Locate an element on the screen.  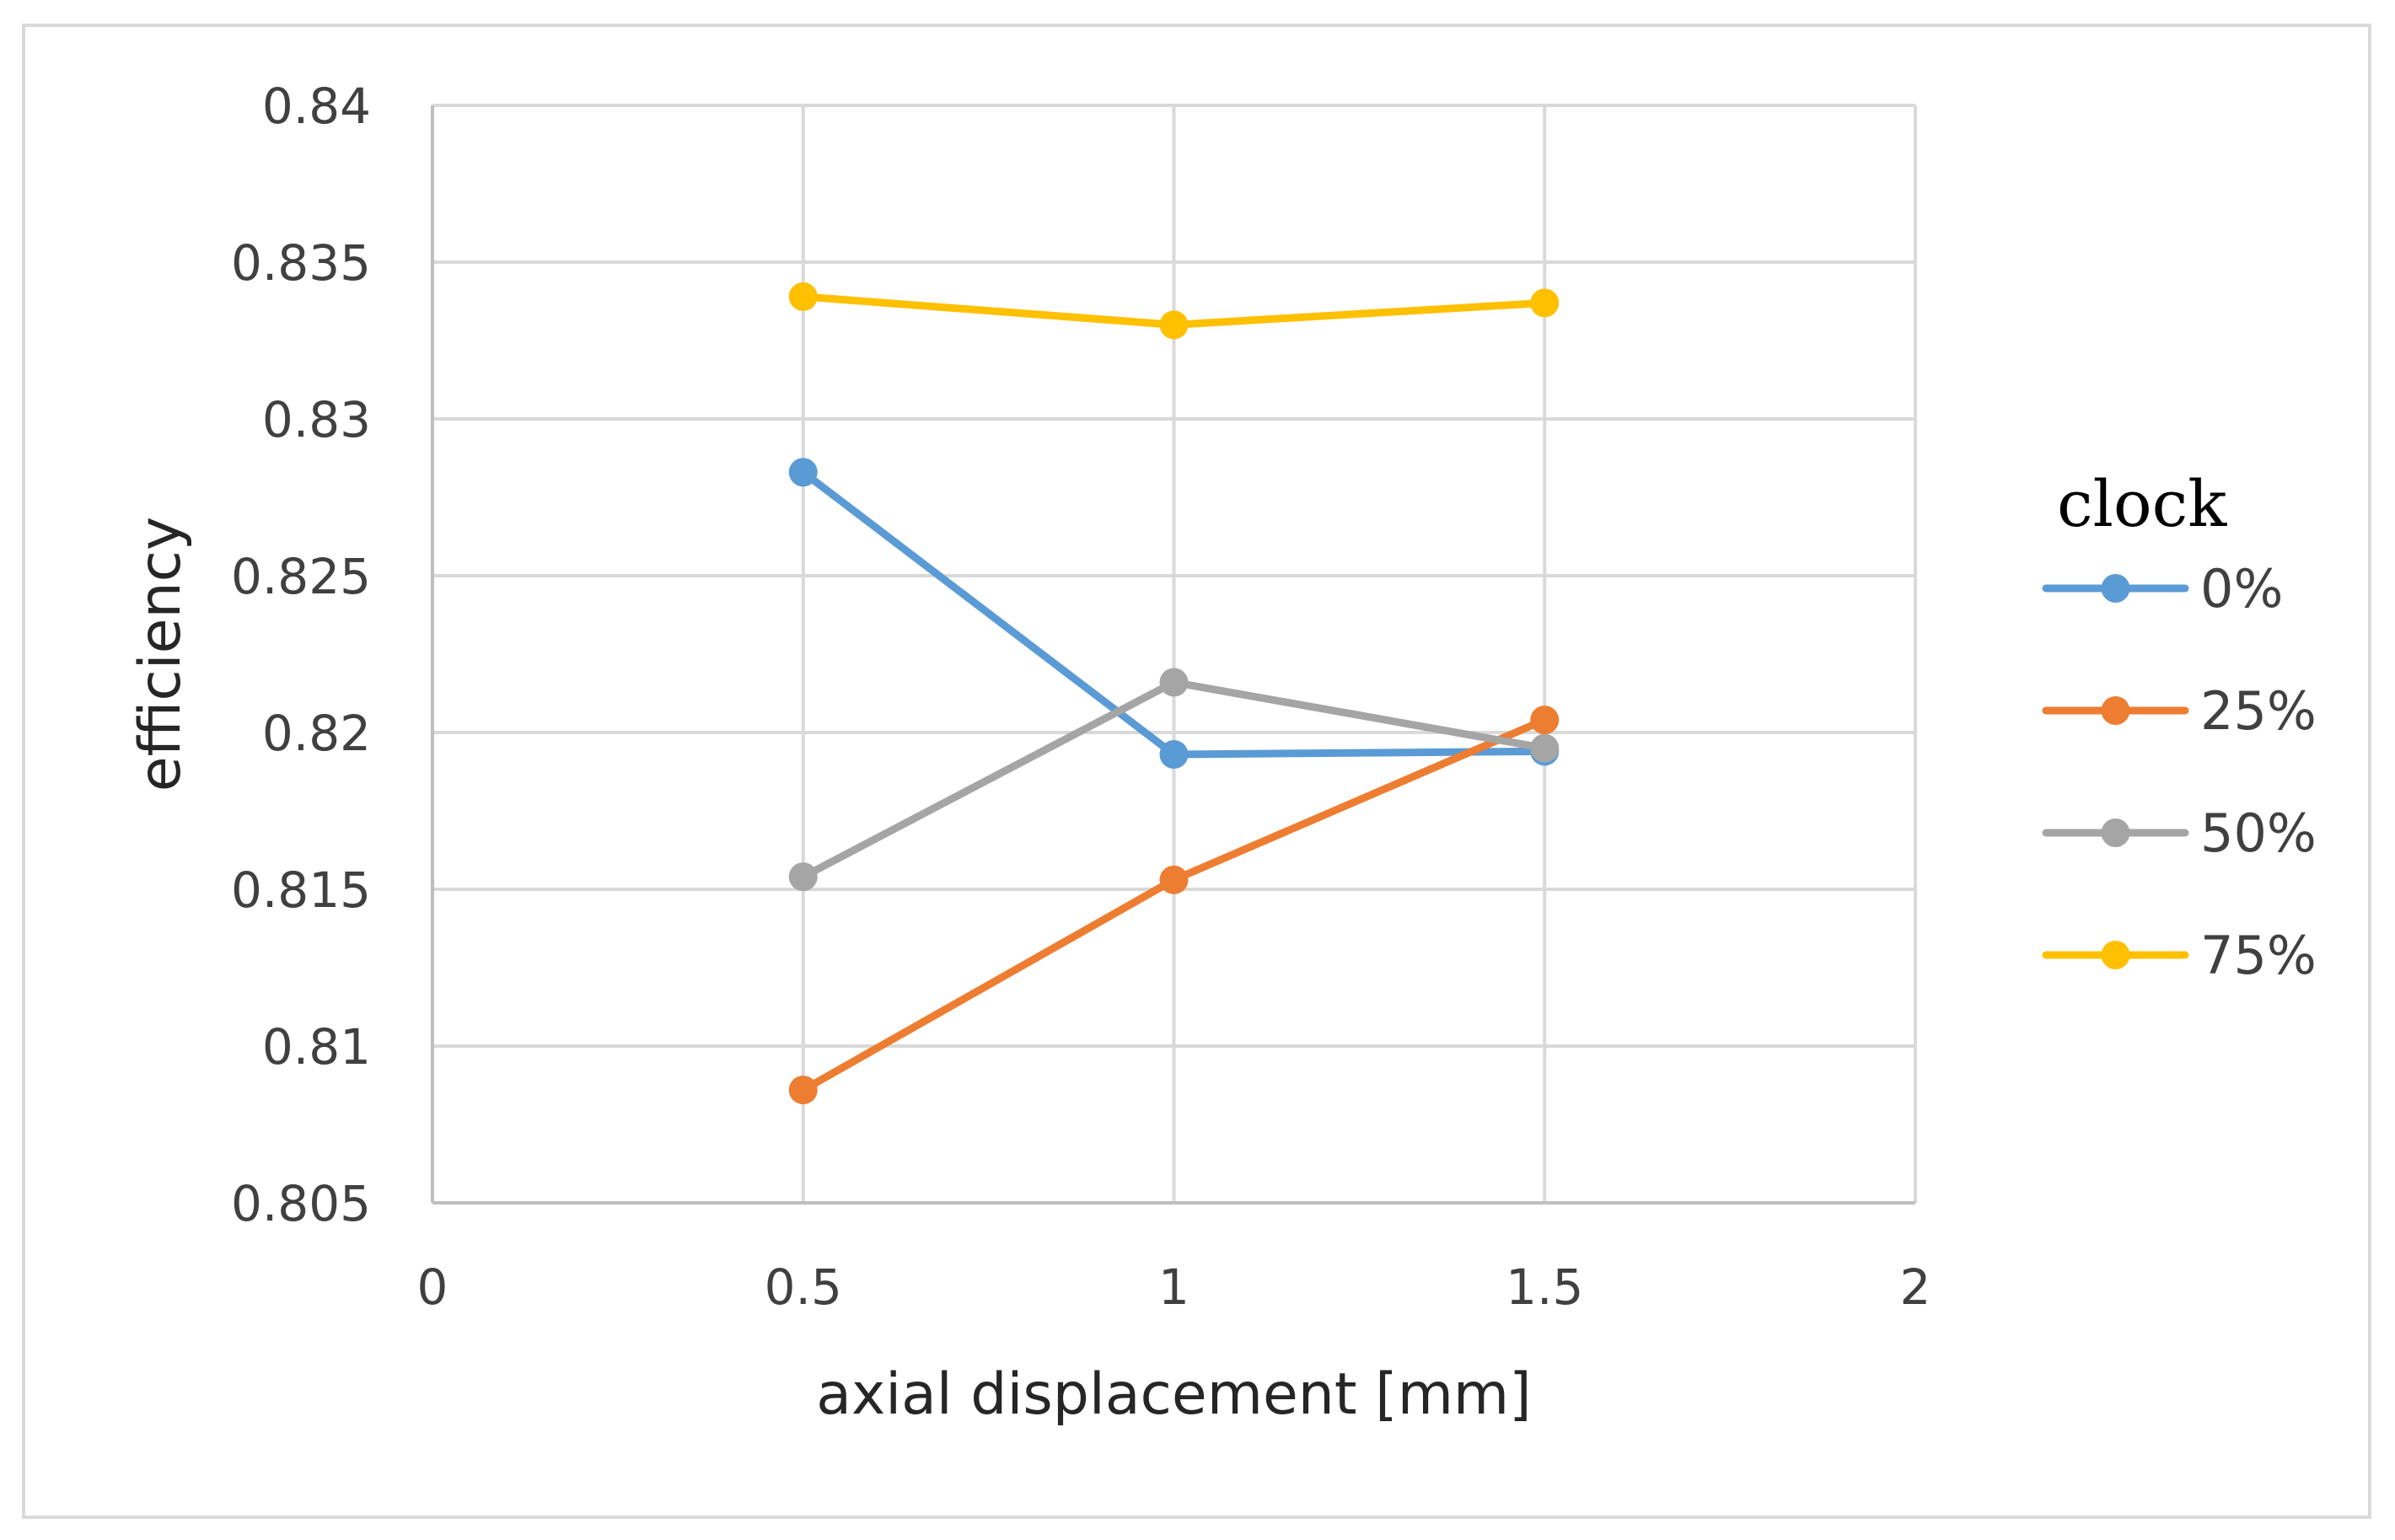
x-tick-label: 2 is located at coordinates (1916, 1287).